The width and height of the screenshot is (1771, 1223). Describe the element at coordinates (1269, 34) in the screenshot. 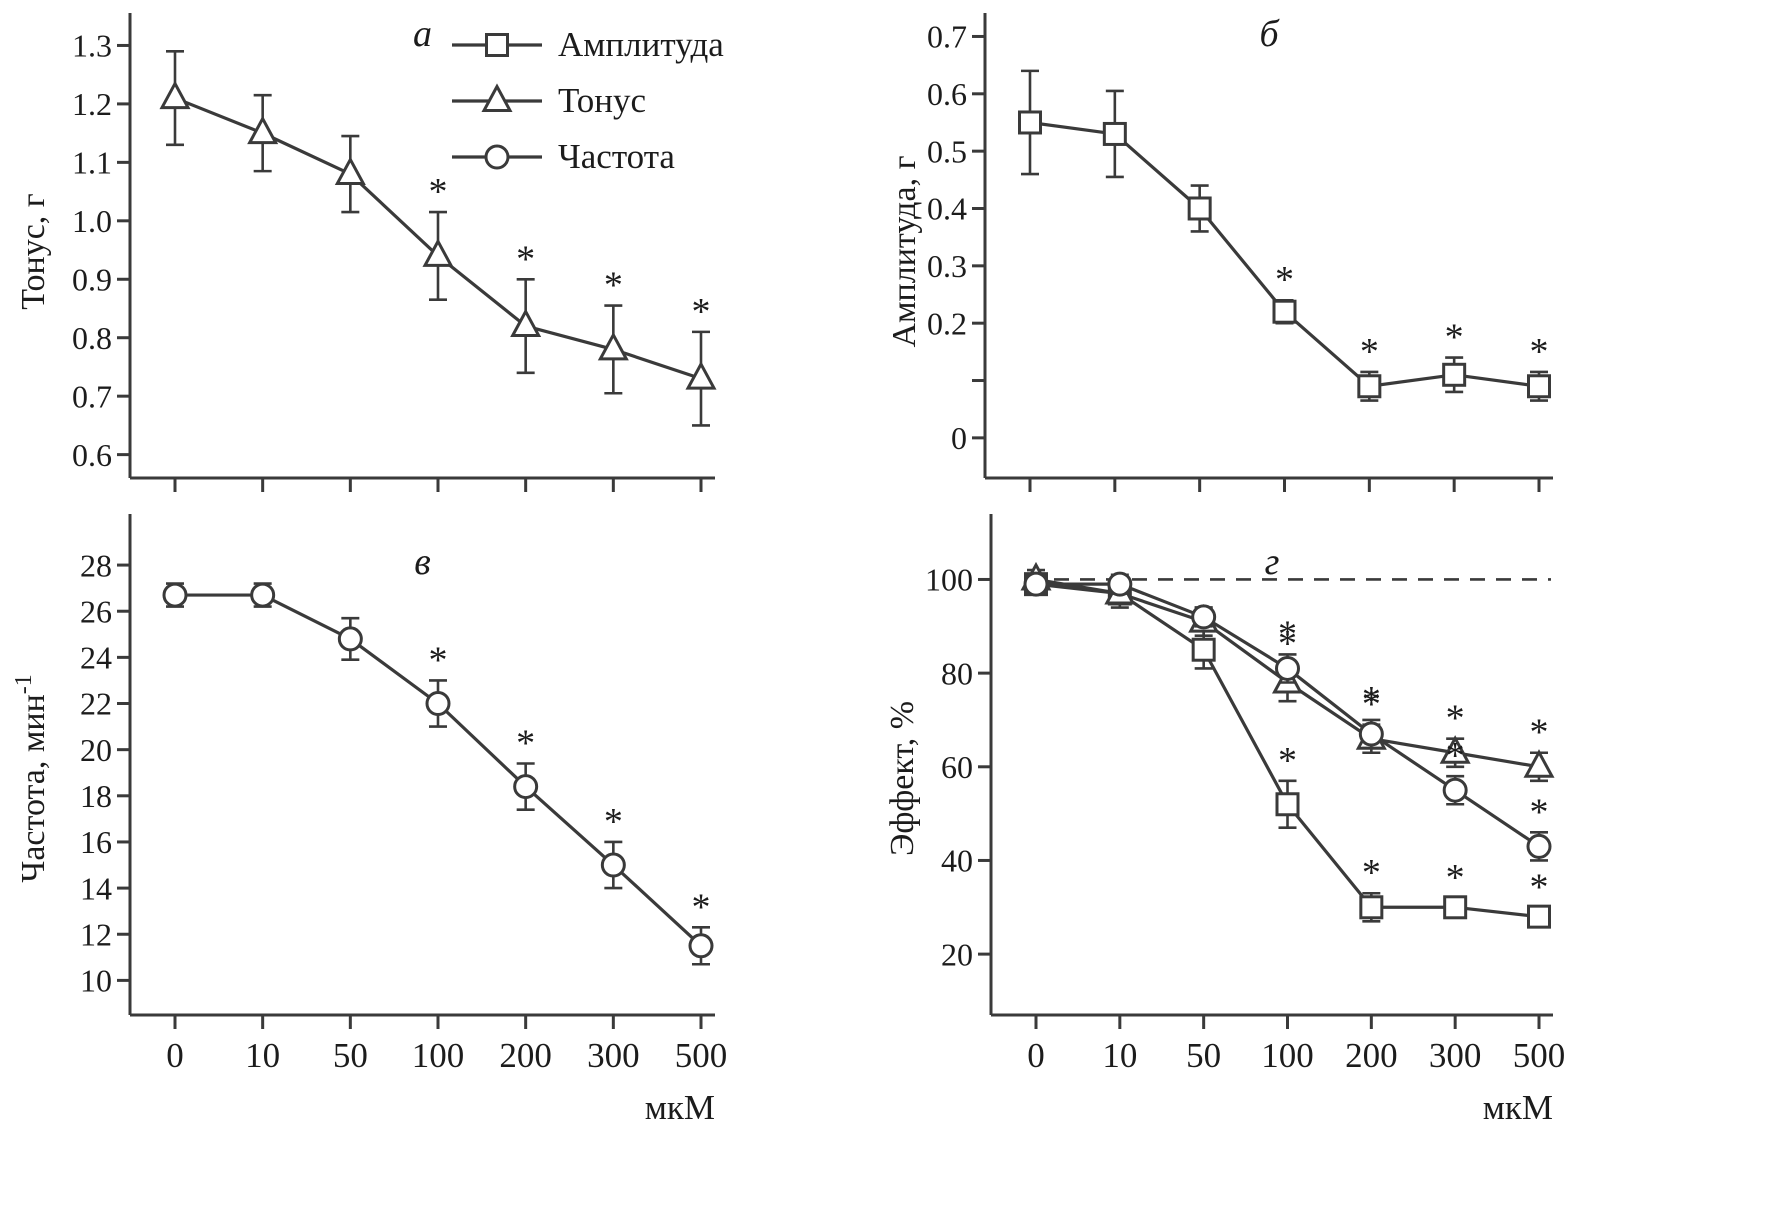

I see `svg-text: б` at that location.